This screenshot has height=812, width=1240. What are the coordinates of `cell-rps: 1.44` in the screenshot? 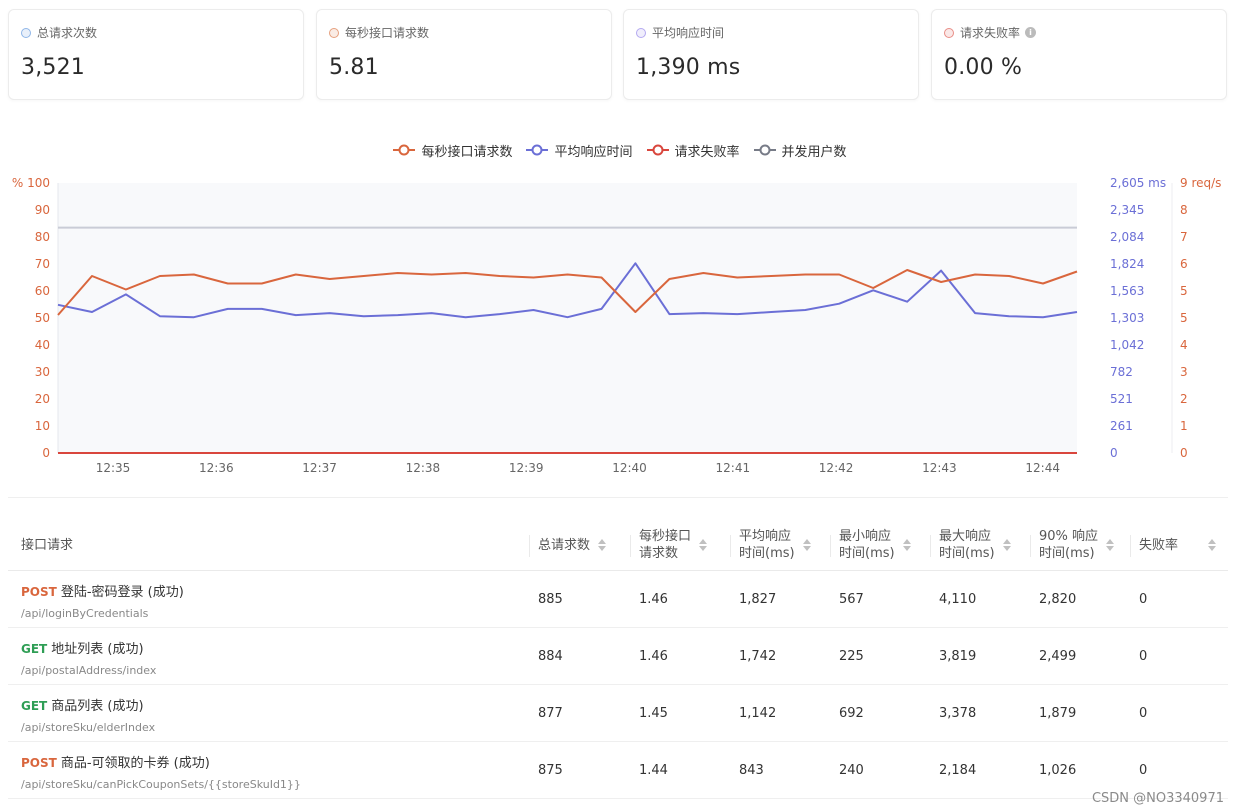 It's located at (653, 770).